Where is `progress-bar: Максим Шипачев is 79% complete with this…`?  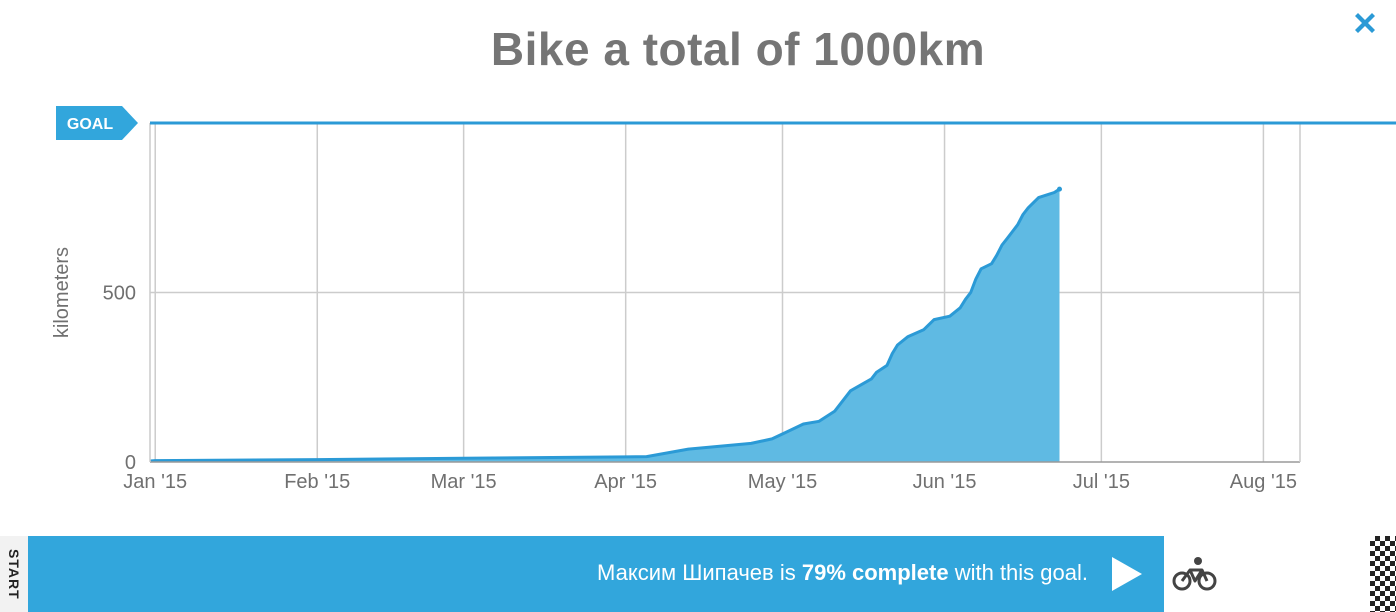 progress-bar: Максим Шипачев is 79% complete with this… is located at coordinates (596, 574).